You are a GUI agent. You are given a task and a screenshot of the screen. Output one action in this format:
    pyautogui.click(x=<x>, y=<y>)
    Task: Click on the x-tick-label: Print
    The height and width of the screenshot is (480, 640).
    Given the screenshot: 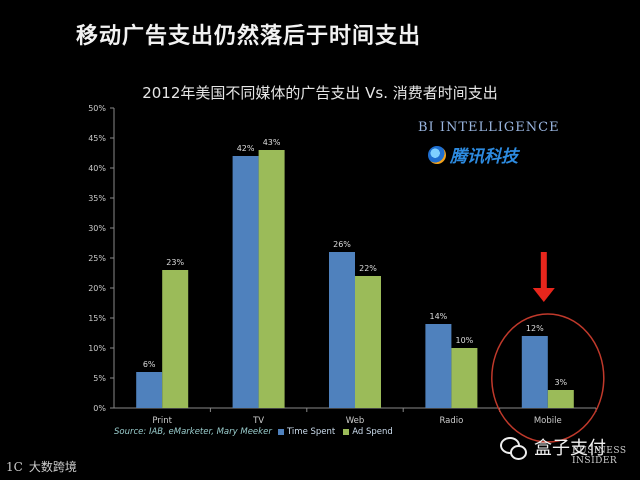 What is the action you would take?
    pyautogui.click(x=162, y=421)
    